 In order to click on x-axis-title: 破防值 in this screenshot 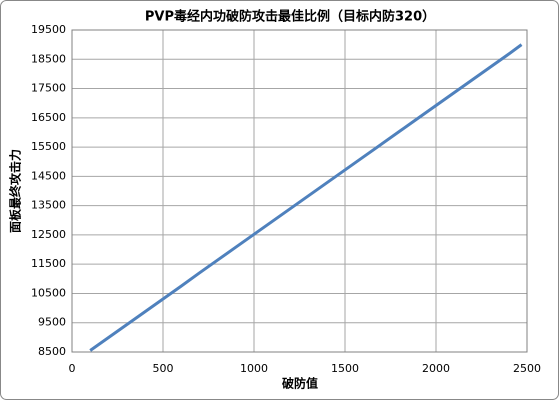, I will do `click(300, 383)`.